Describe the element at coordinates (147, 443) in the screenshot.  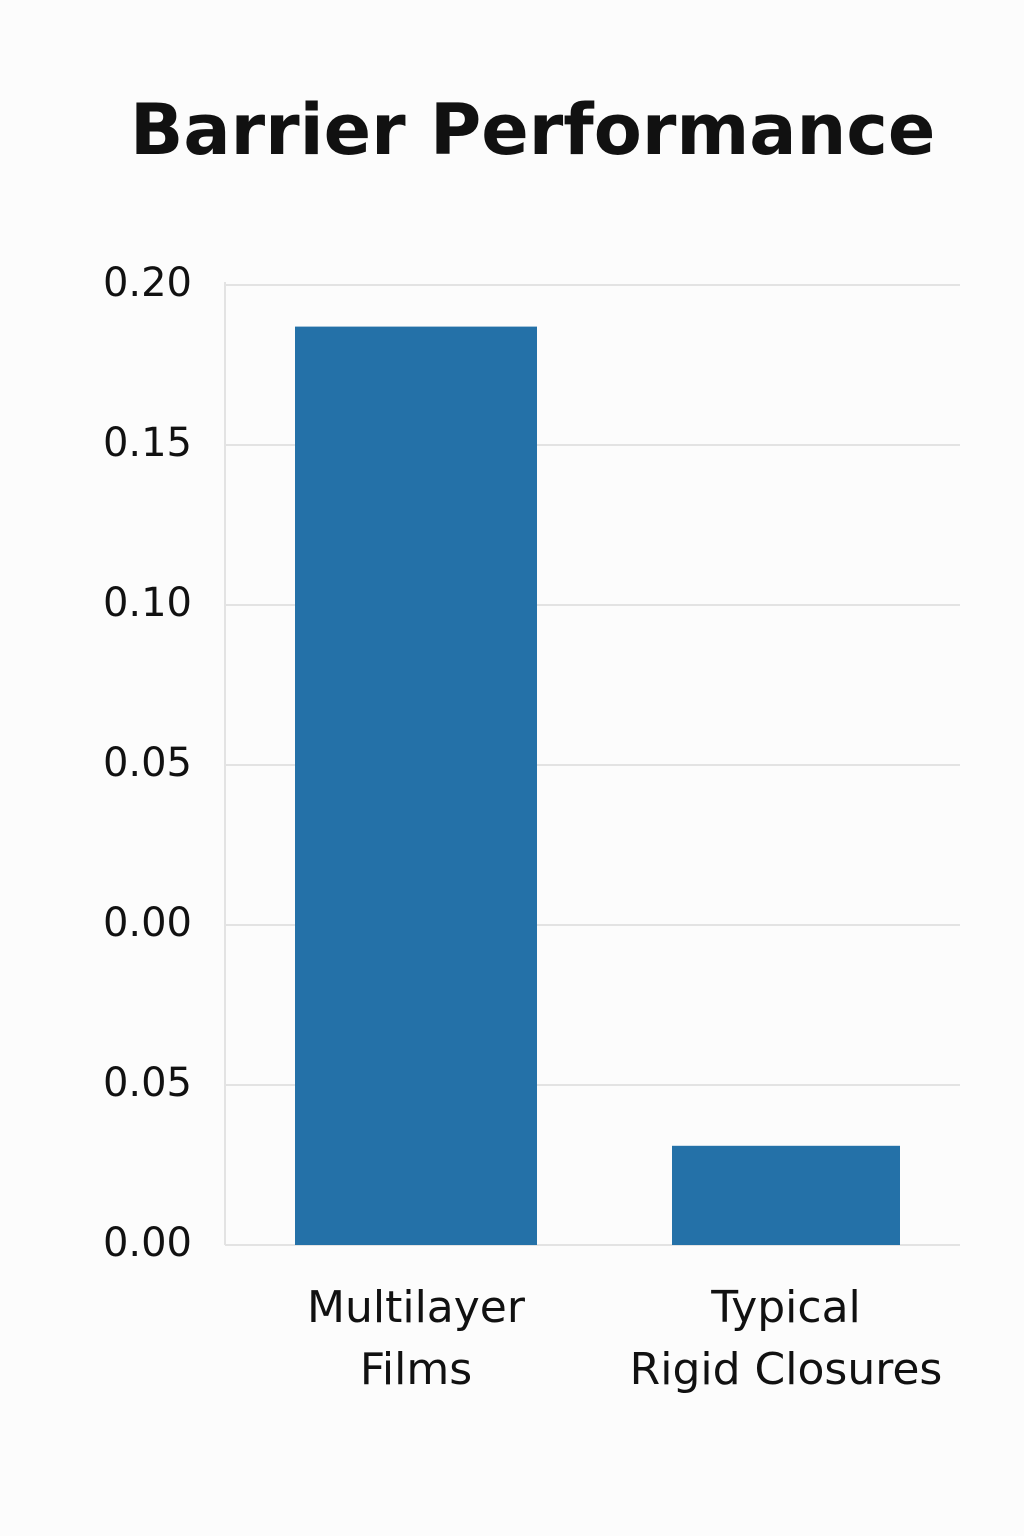
I see `y-tick-label: 0.15` at that location.